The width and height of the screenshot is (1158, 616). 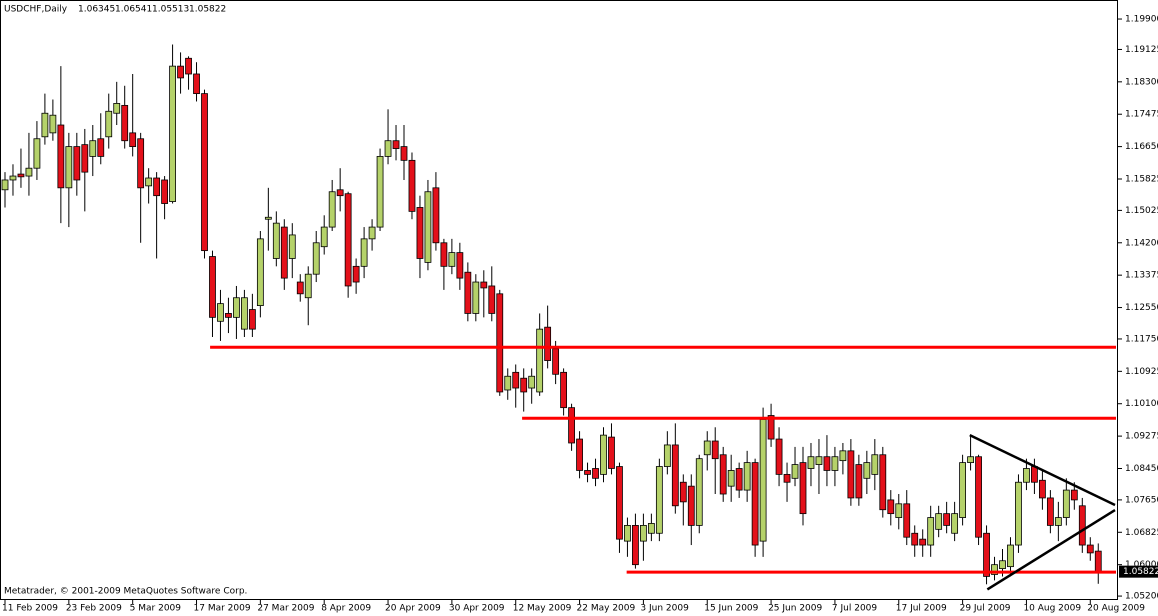 I want to click on open-value: 1.06345, so click(x=96, y=10).